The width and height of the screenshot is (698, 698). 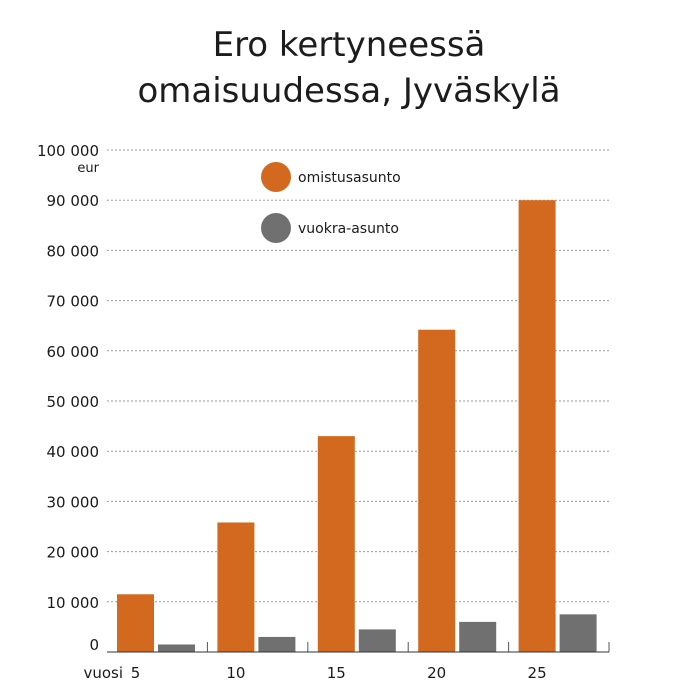 What do you see at coordinates (73, 603) in the screenshot?
I see `y-tick-label: 10 000` at bounding box center [73, 603].